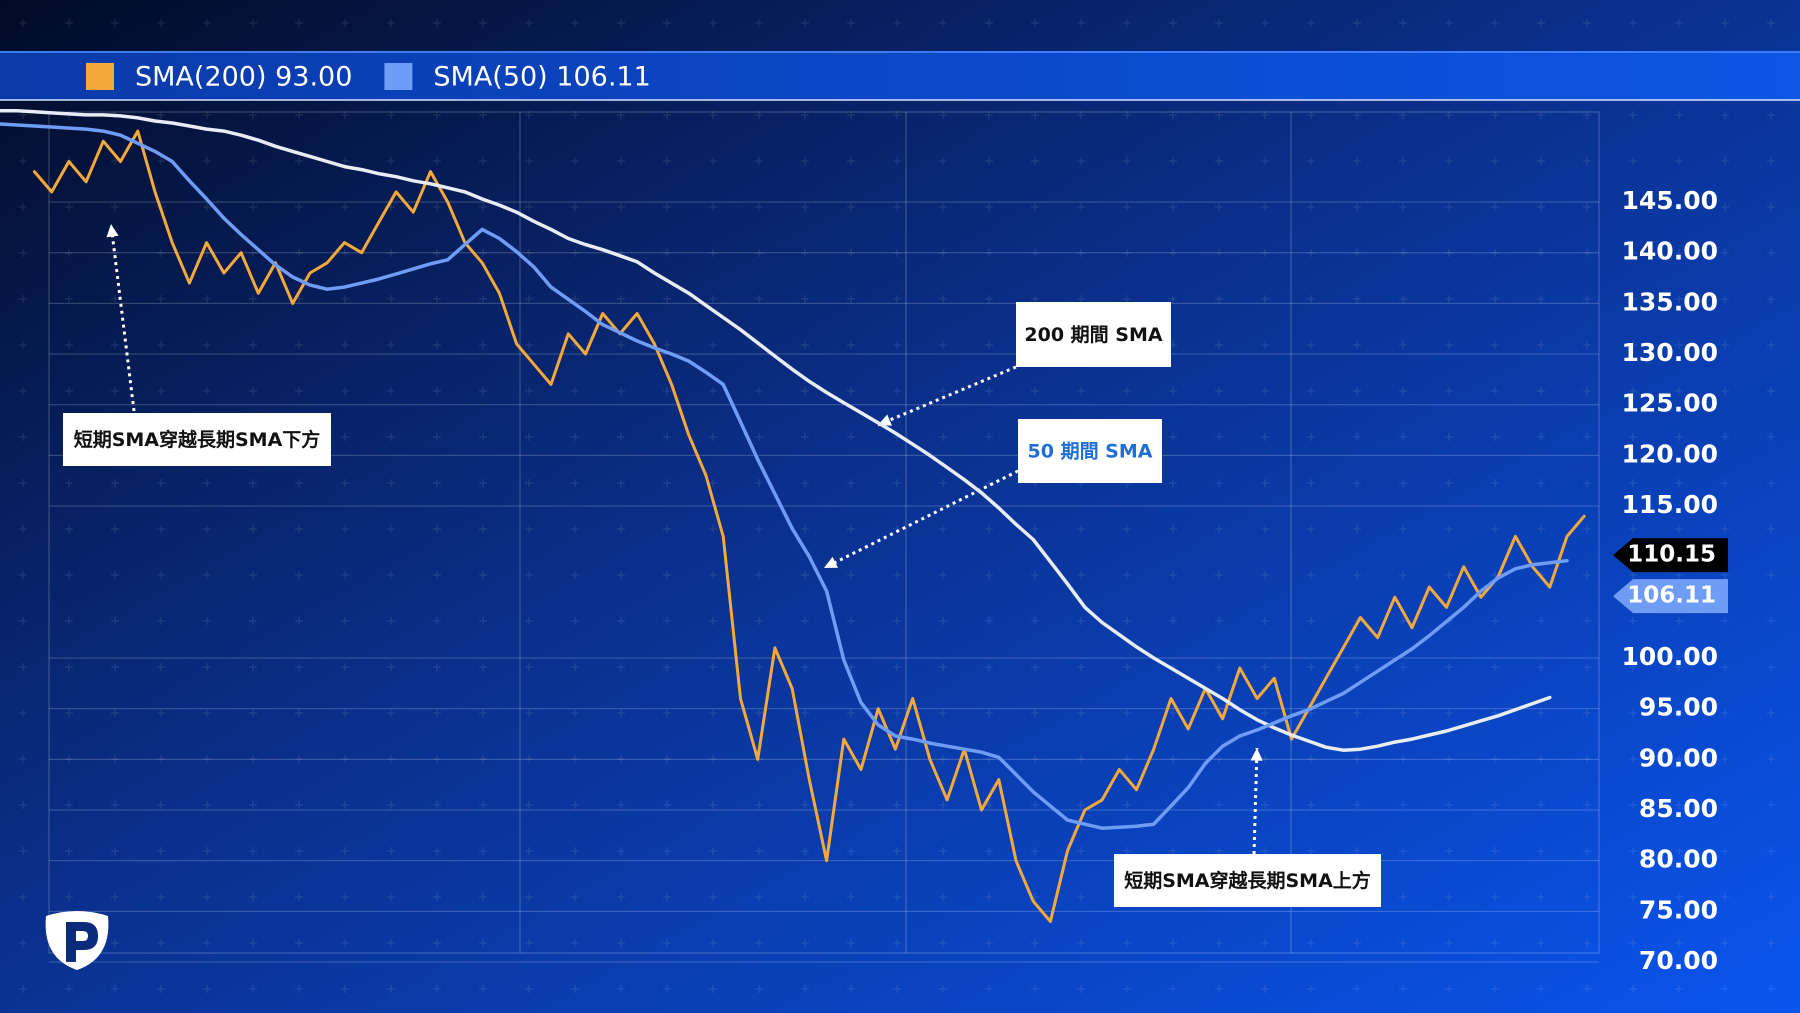 This screenshot has height=1013, width=1800. I want to click on y-tick-label: 115.00, so click(1670, 504).